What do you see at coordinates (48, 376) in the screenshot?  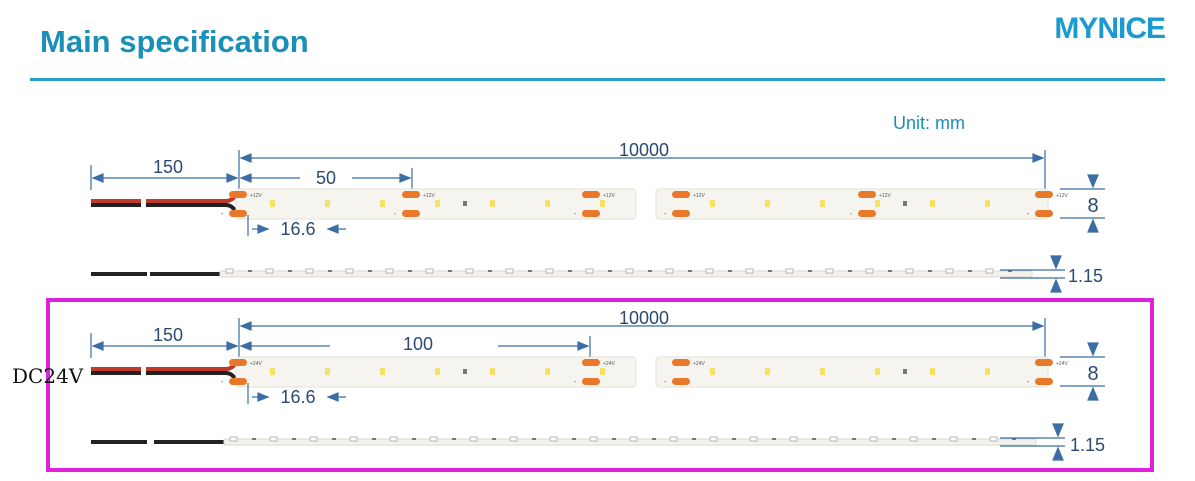 I see `voltage-label: DC24V` at bounding box center [48, 376].